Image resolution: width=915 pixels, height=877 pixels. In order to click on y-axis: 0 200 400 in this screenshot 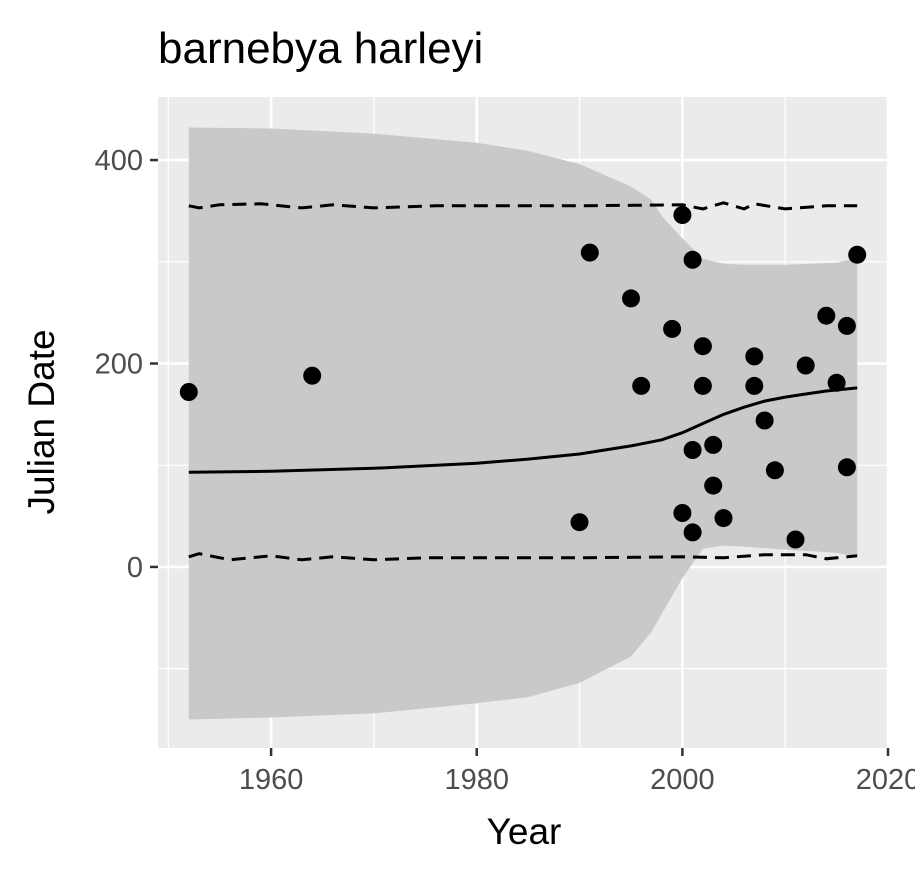, I will do `click(126, 364)`.